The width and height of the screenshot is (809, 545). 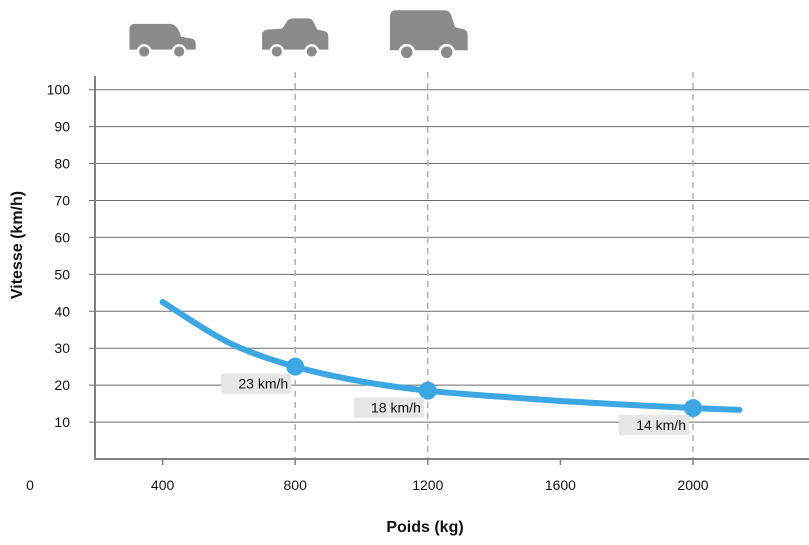 I want to click on x-tick-label: 800, so click(x=296, y=485).